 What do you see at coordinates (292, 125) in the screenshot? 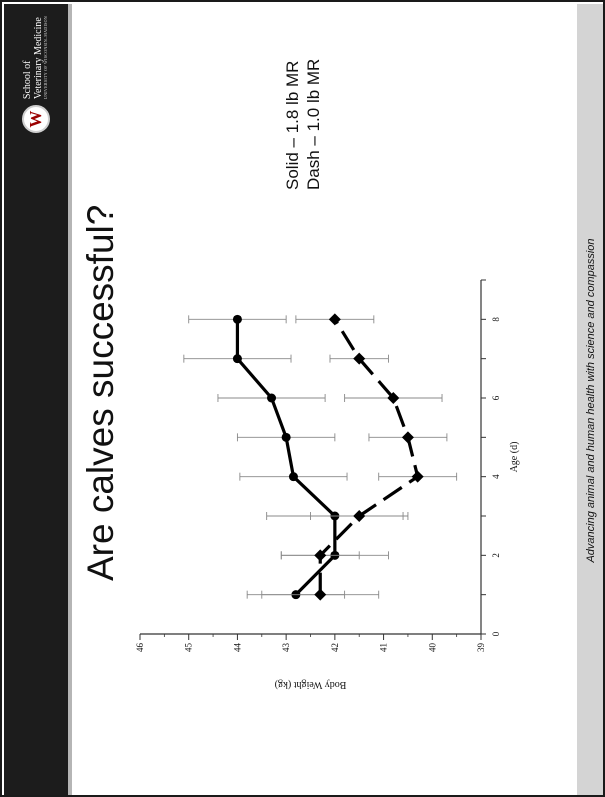
I see `legend-solid: Solid – 1.8 lb MR` at bounding box center [292, 125].